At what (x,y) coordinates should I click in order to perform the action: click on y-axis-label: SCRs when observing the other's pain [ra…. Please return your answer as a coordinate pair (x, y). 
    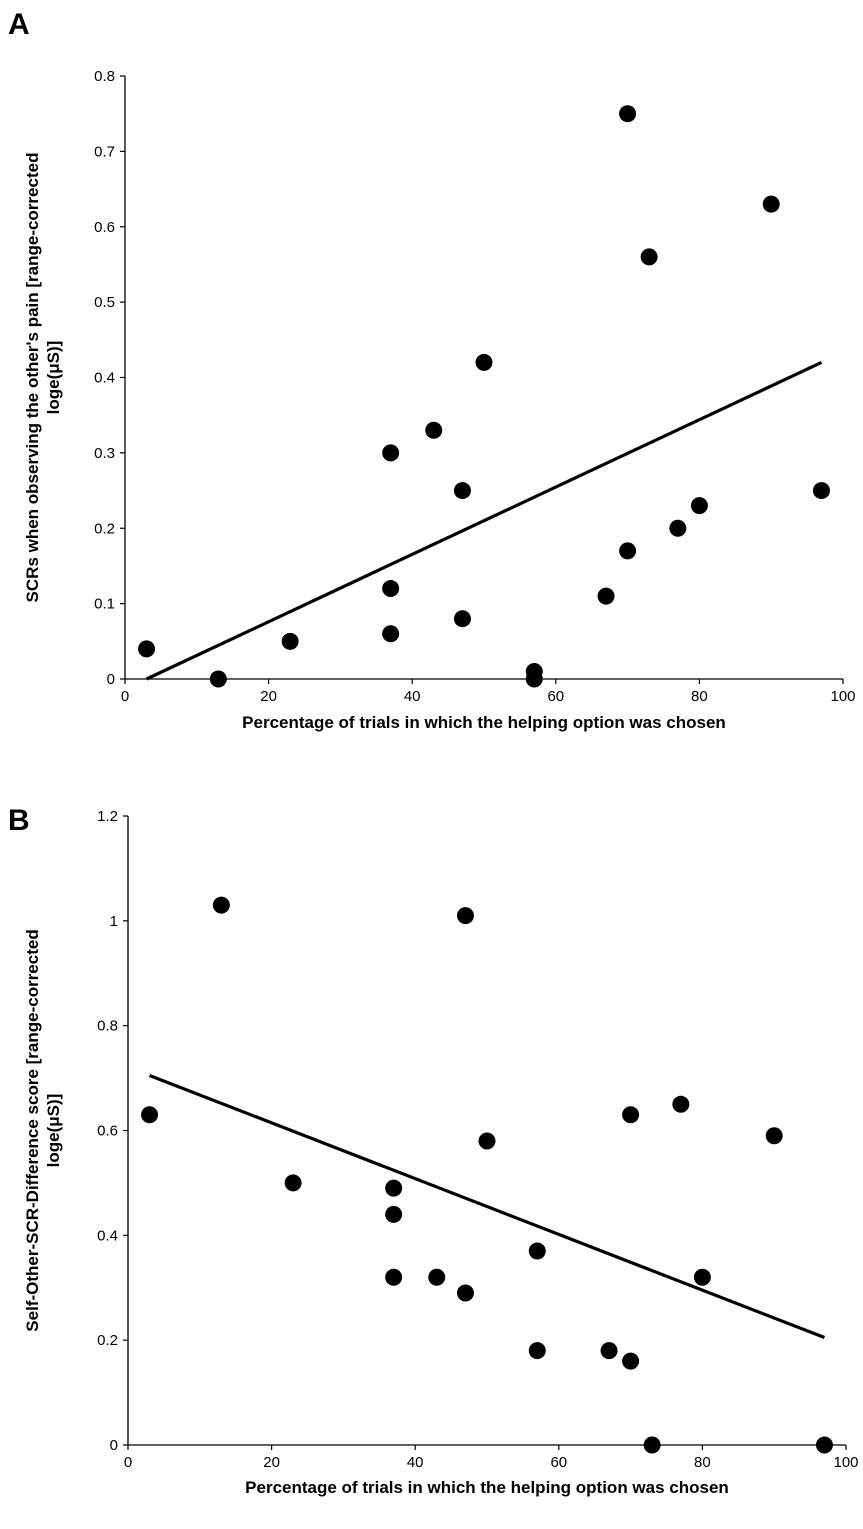
    Looking at the image, I should click on (43, 378).